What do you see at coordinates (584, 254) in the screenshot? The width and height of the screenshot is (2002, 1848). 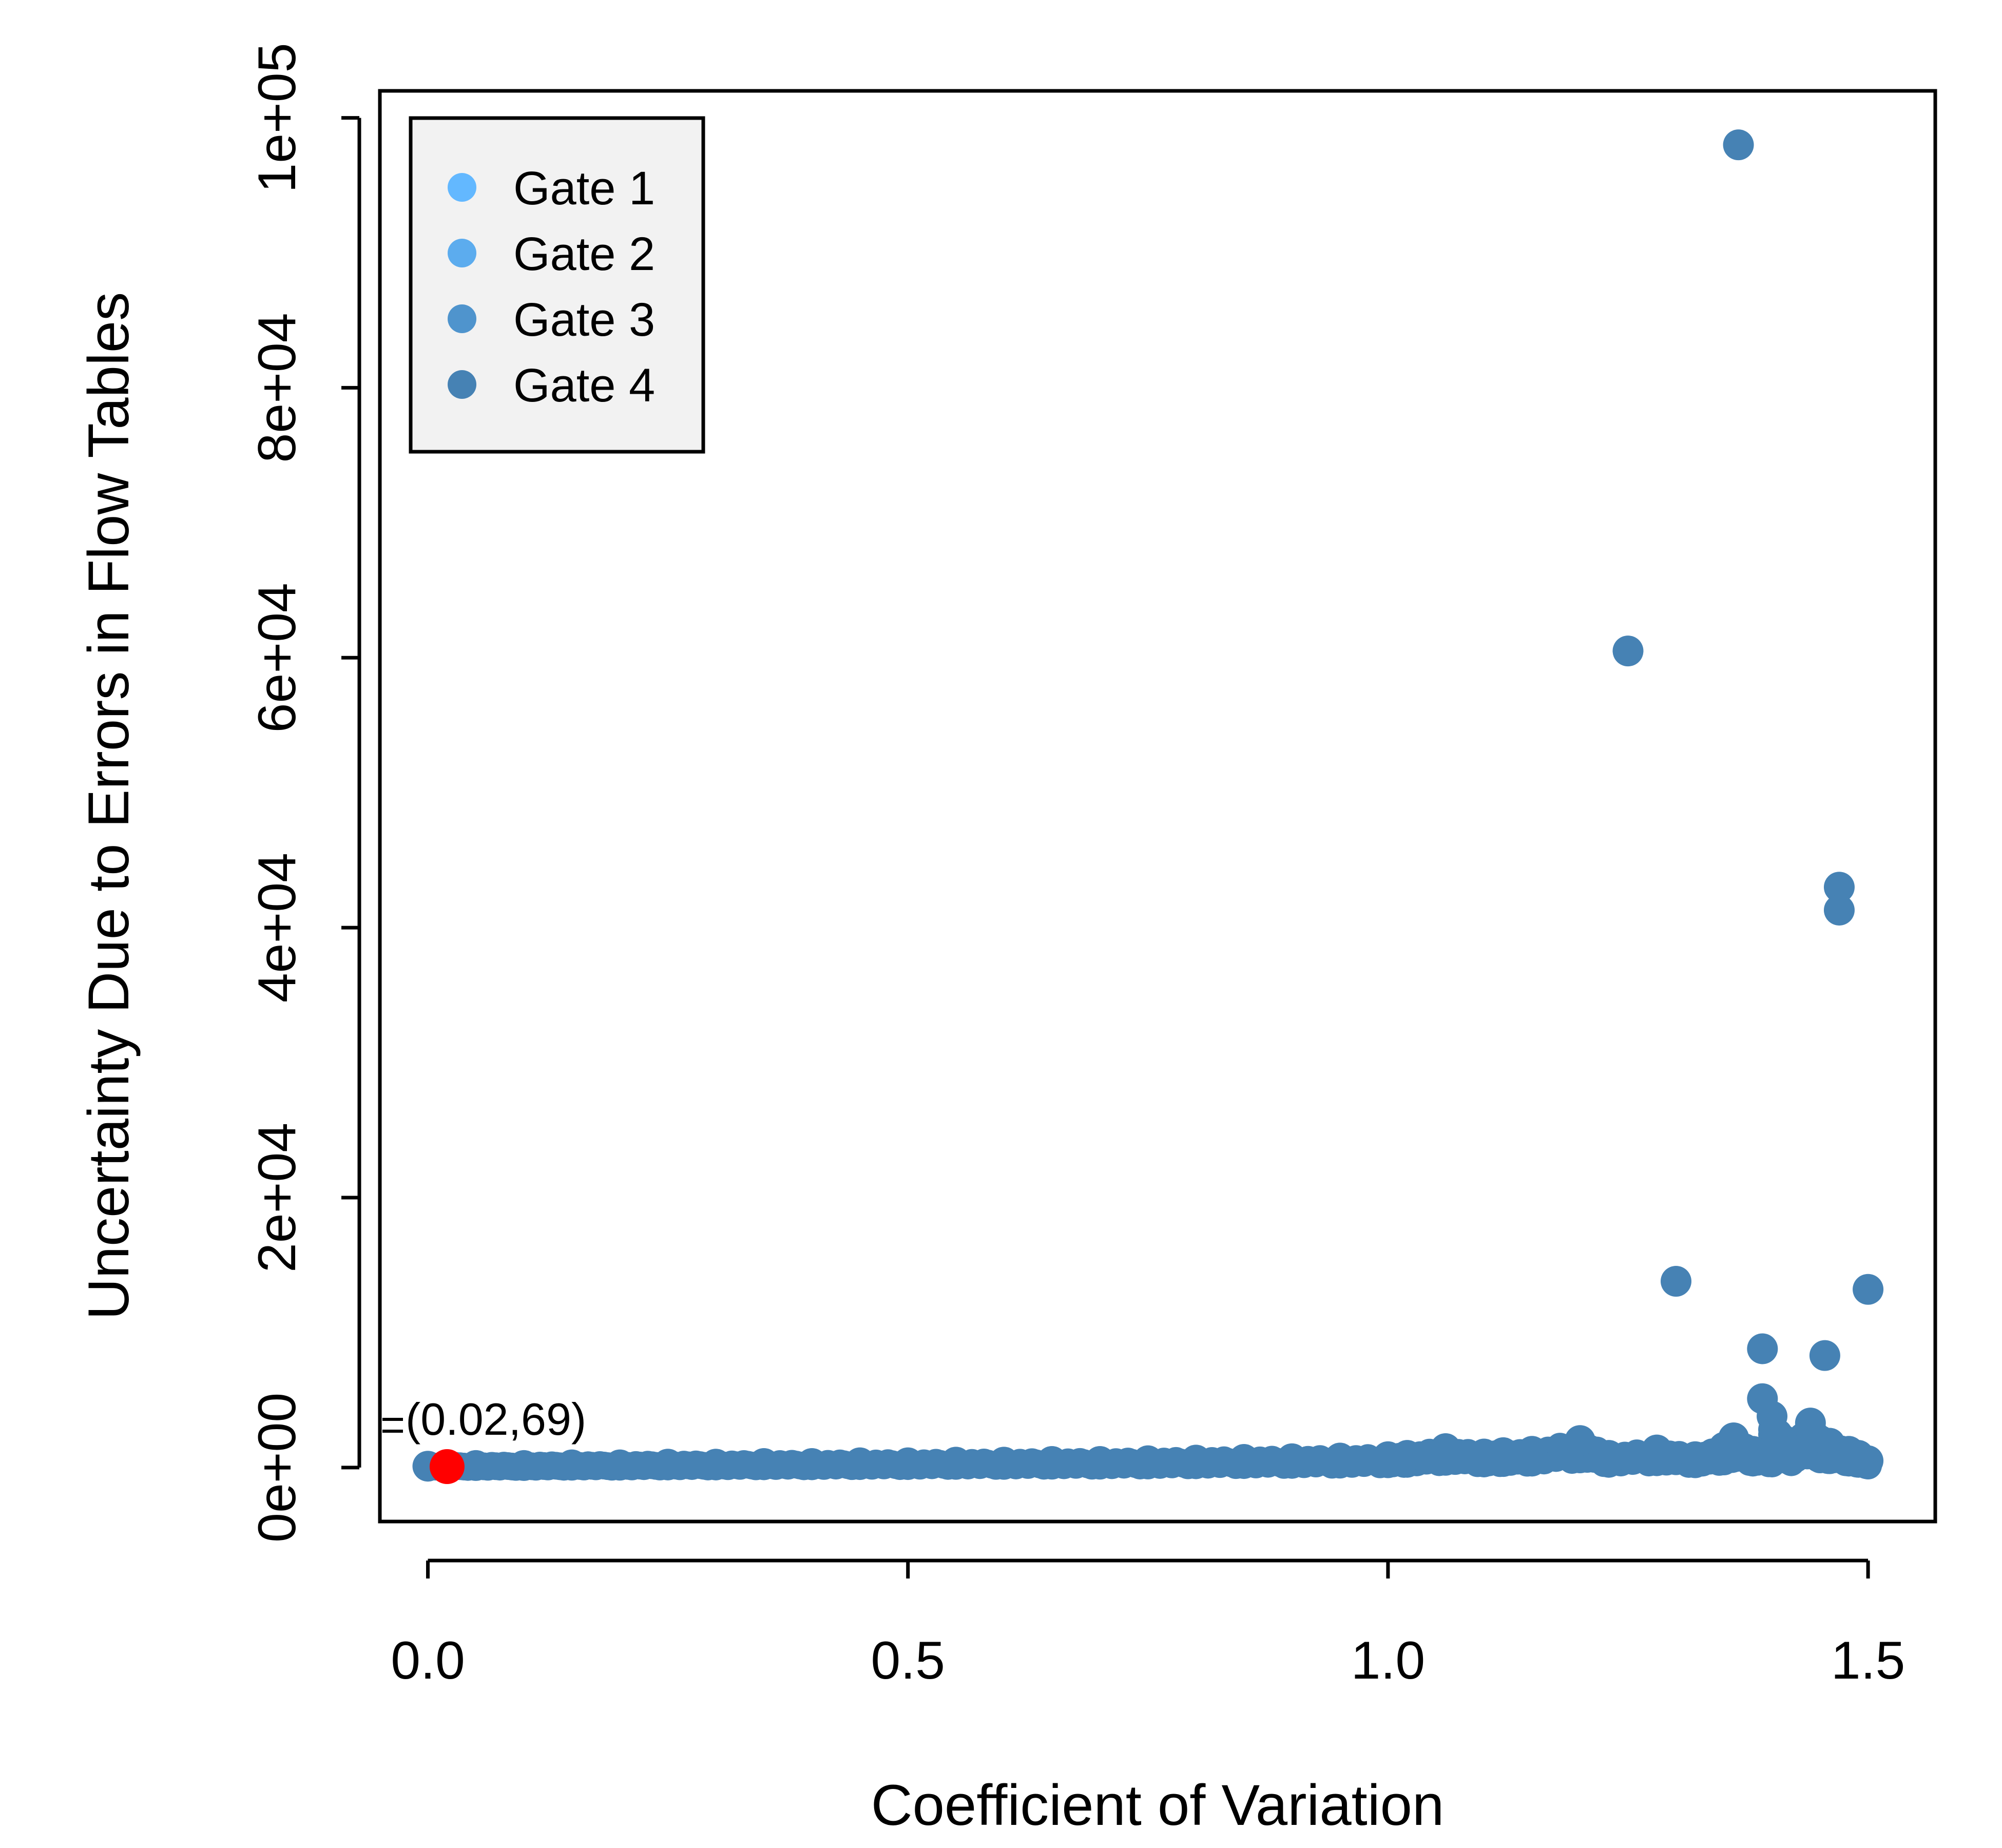 I see `legend-label: Gate 2` at bounding box center [584, 254].